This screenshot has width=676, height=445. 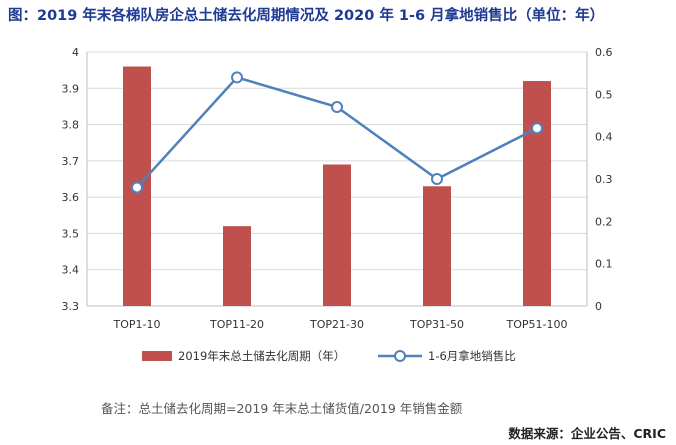 I want to click on y-tick-label: 3.3, so click(x=71, y=306).